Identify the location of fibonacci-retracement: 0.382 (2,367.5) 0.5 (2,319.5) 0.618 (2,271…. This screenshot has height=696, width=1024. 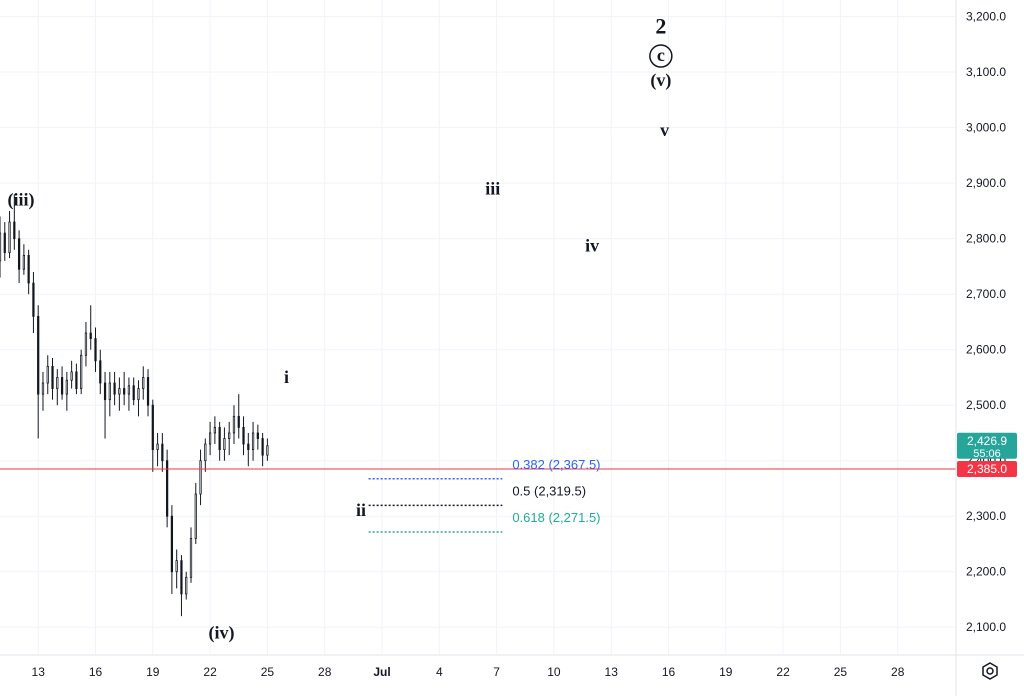
(484, 495).